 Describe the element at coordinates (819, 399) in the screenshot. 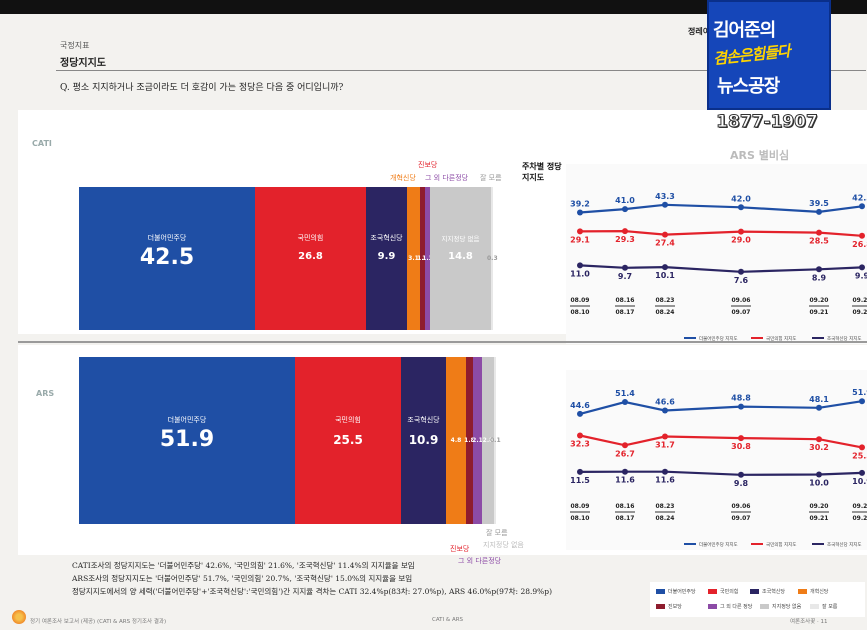

I see `trend-value-dem: 48.1` at that location.